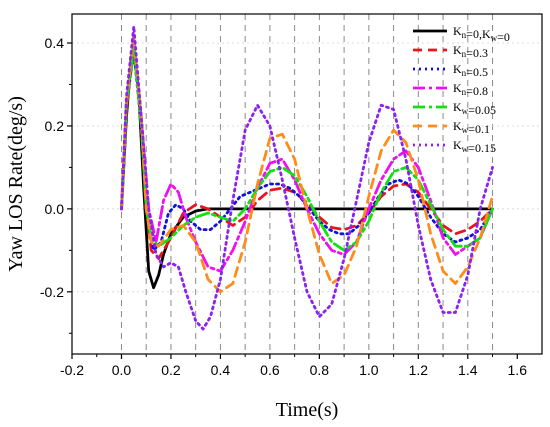 The height and width of the screenshot is (427, 550). I want to click on y-axis-title: Yaw LOS Rate(deg/s), so click(16, 184).